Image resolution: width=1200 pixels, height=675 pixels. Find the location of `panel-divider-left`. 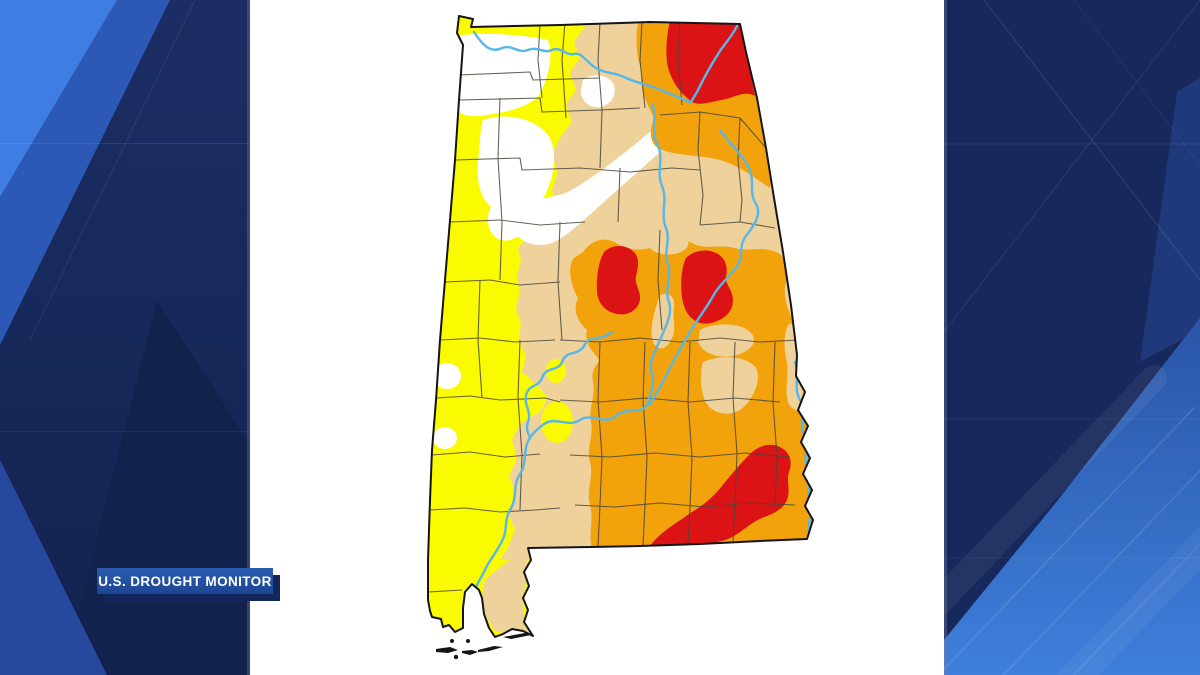

panel-divider-left is located at coordinates (248, 337).